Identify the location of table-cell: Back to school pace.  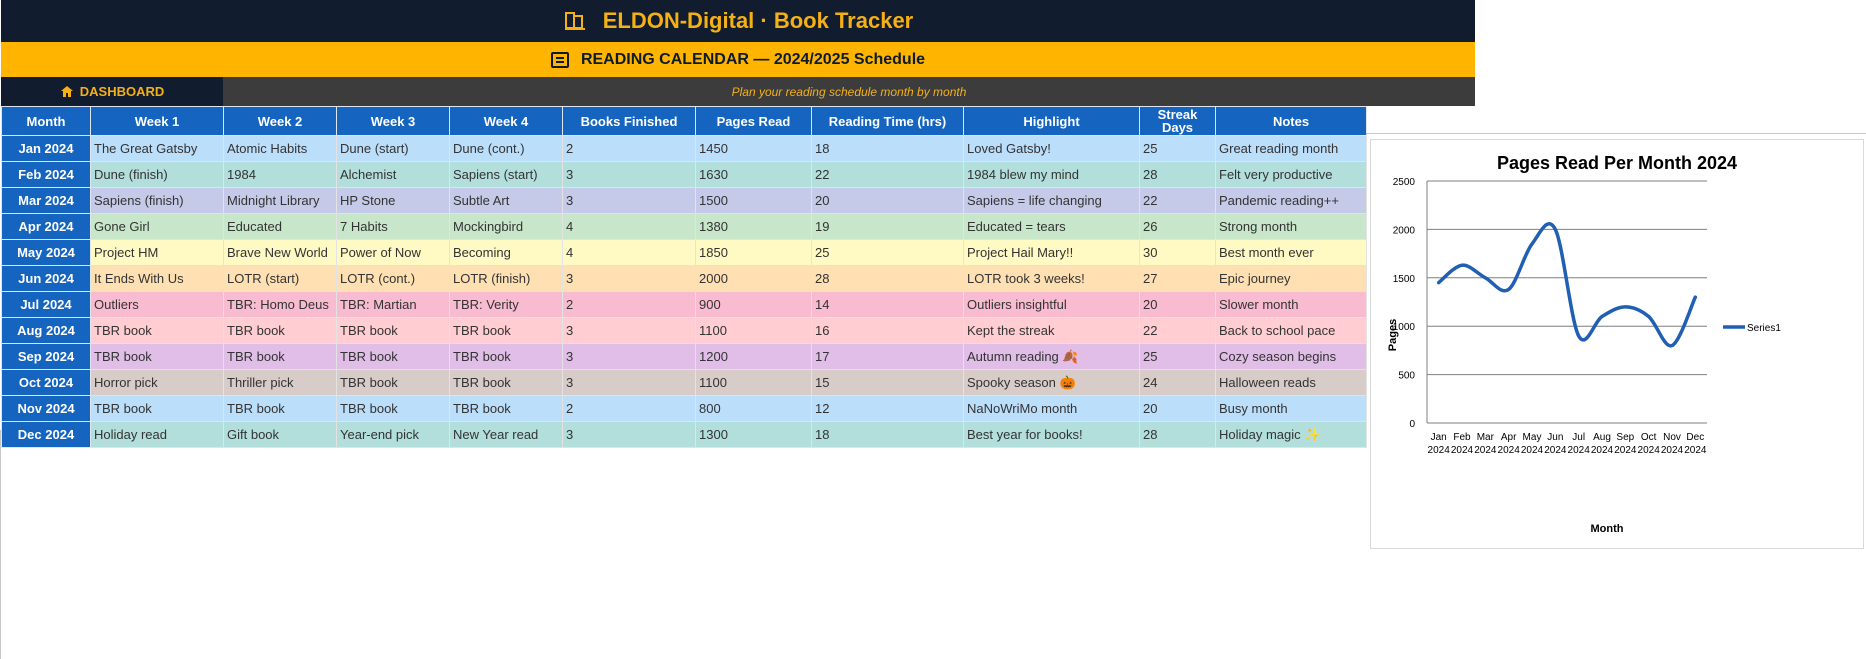
(1291, 330).